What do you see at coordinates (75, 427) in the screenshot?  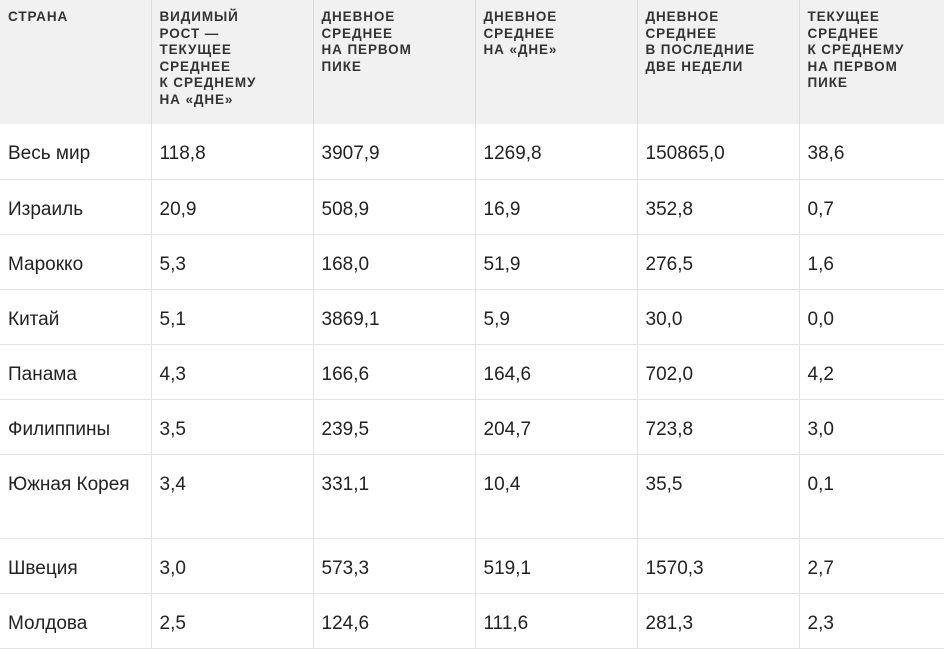 I see `cell-country: Филиппины` at bounding box center [75, 427].